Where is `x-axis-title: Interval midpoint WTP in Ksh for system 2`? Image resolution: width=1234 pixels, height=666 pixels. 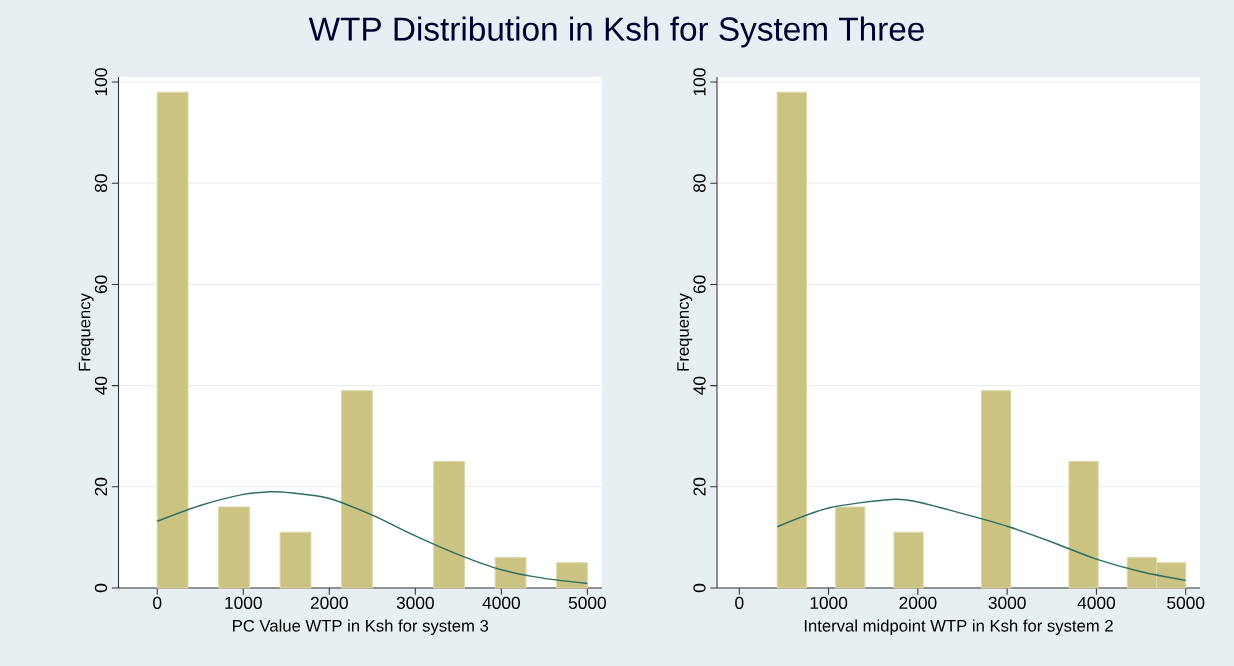 x-axis-title: Interval midpoint WTP in Ksh for system 2 is located at coordinates (958, 627).